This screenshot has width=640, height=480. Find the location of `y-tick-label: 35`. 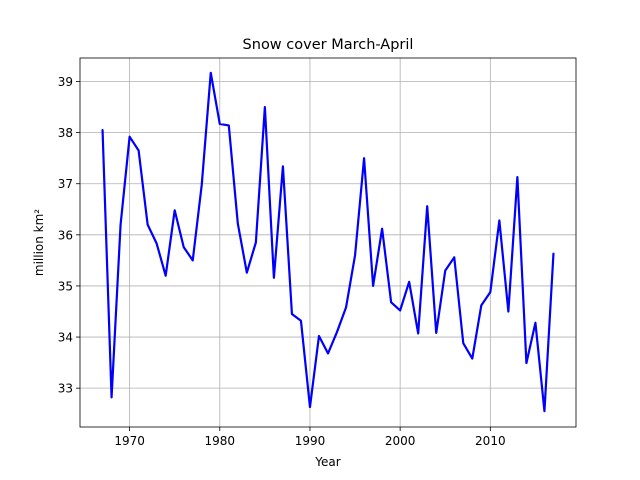

y-tick-label: 35 is located at coordinates (65, 286).